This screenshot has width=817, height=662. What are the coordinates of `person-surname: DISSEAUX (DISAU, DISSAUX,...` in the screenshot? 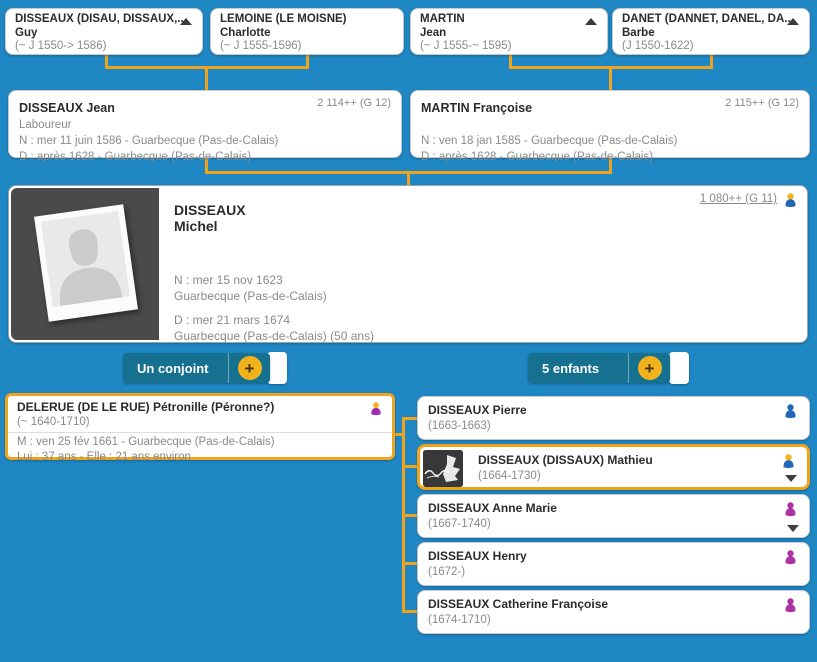 It's located at (101, 19).